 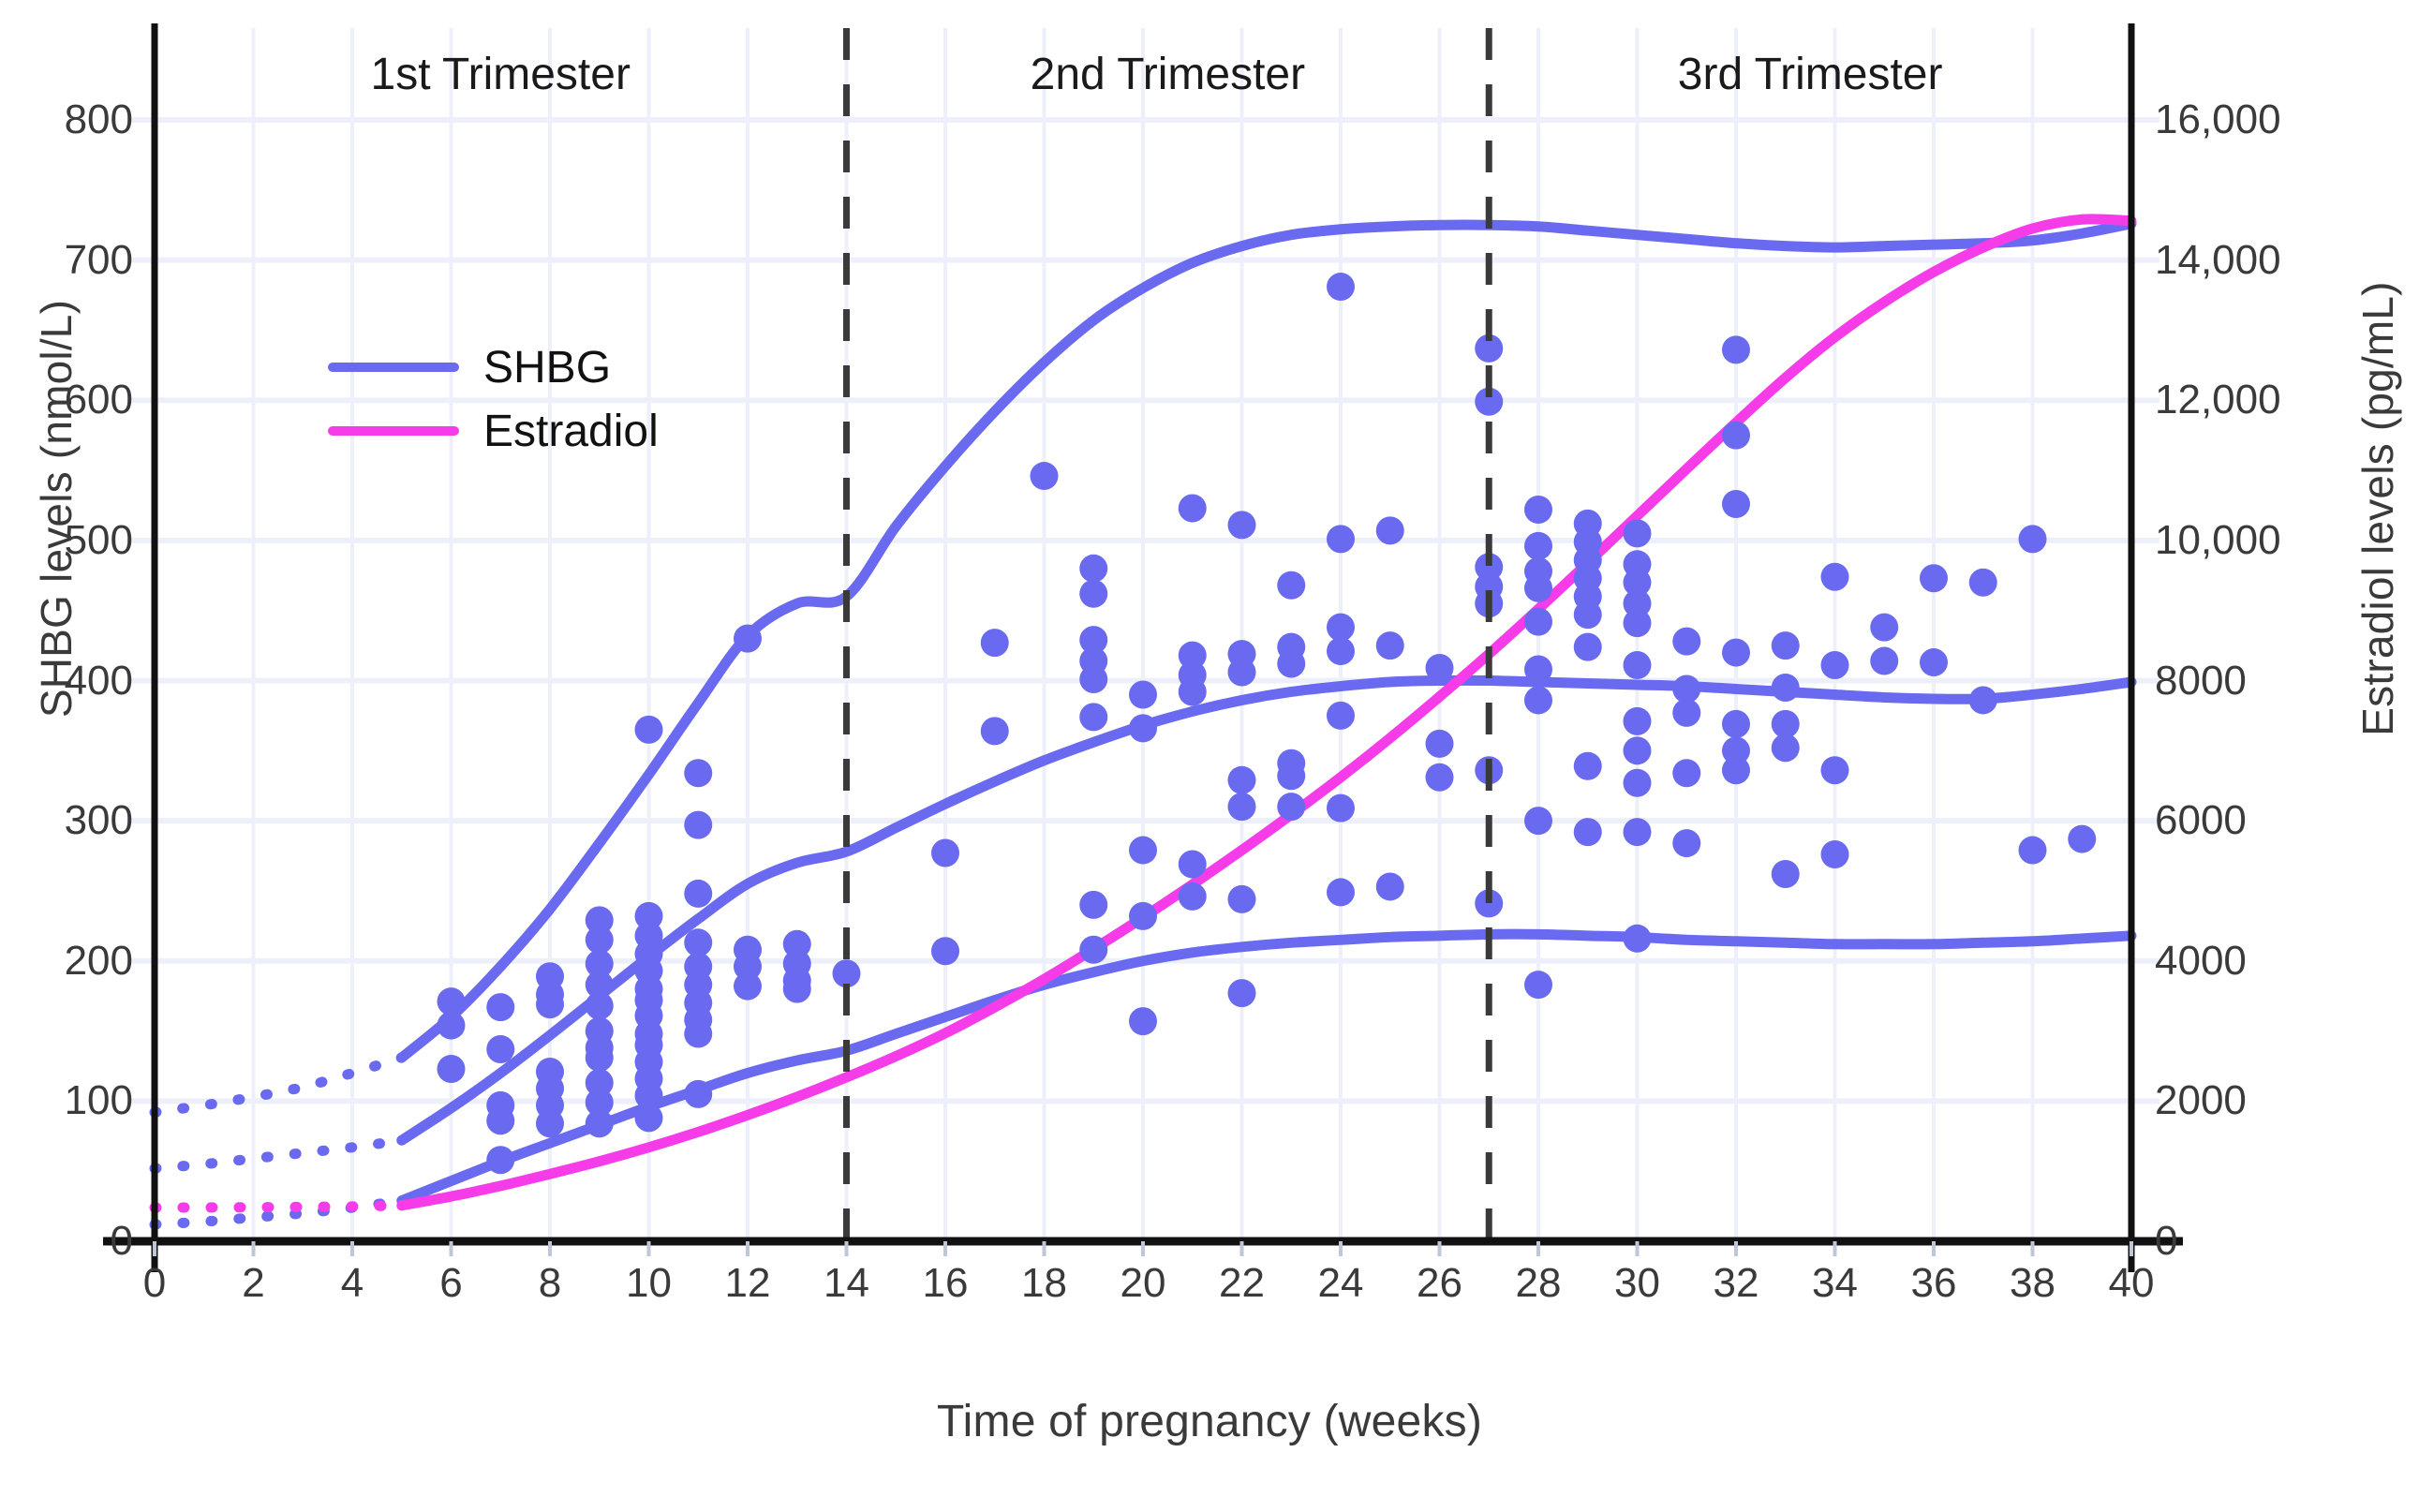 What do you see at coordinates (493, 367) in the screenshot?
I see `legend-item: SHBG` at bounding box center [493, 367].